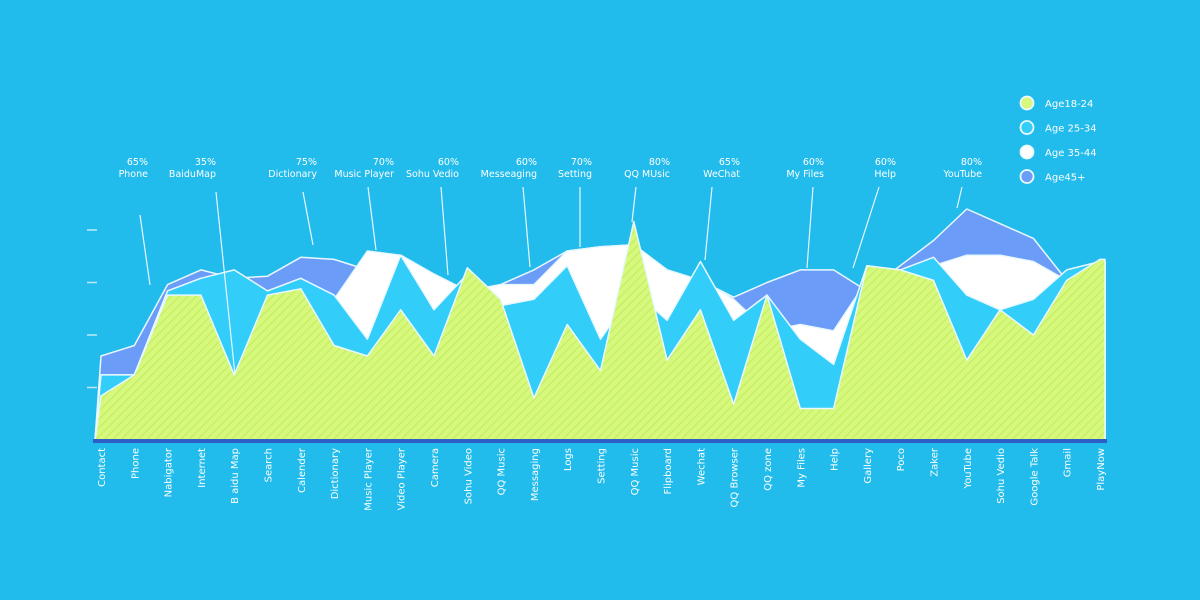 Image resolution: width=1200 pixels, height=600 pixels. I want to click on x-tick-label: Music Player, so click(368, 479).